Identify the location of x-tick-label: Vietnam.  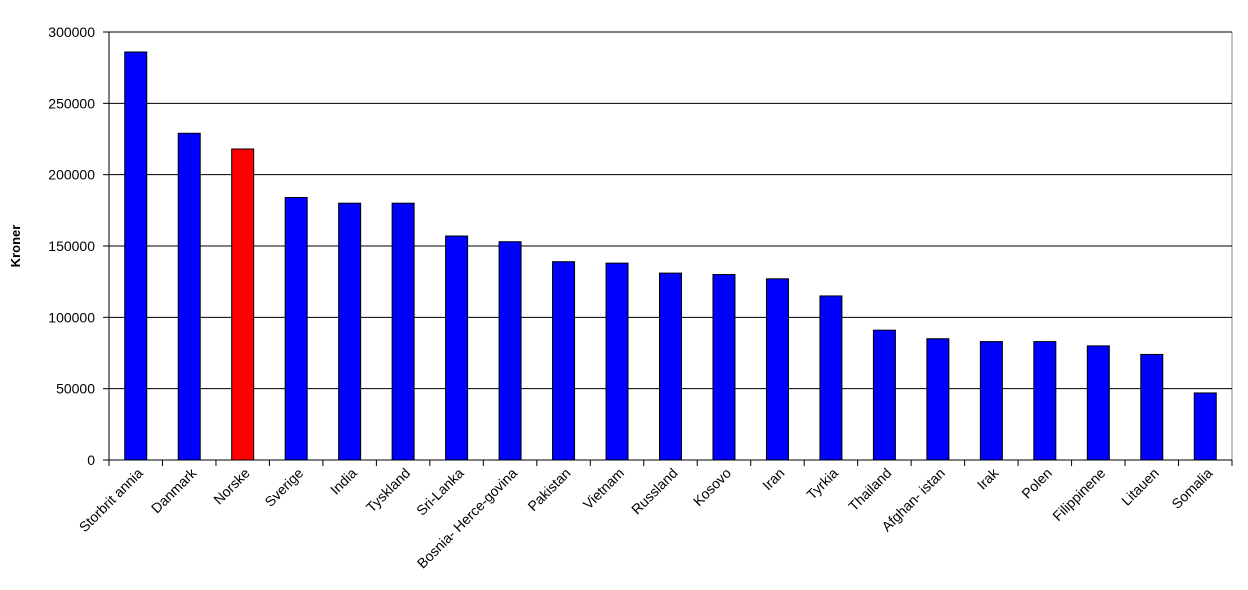
(603, 488).